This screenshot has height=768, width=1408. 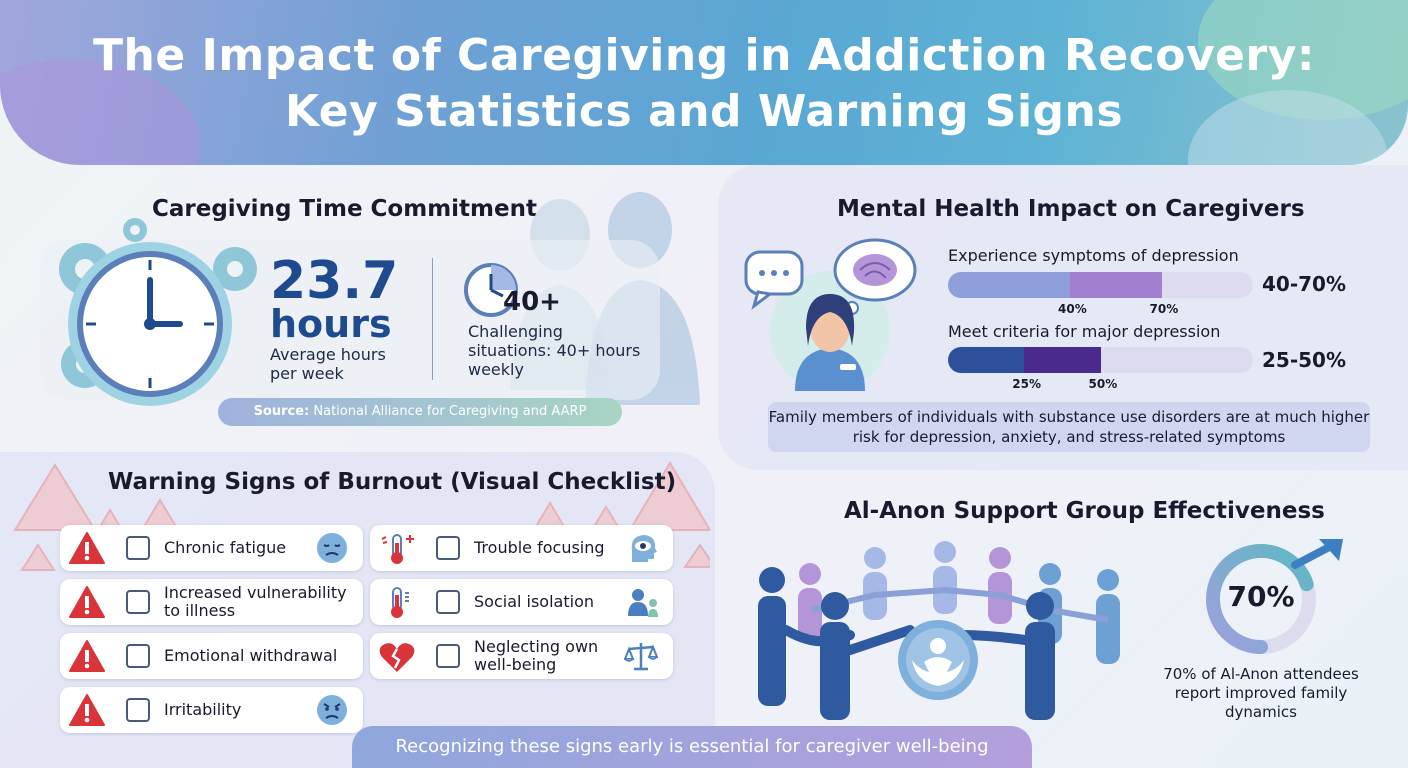 What do you see at coordinates (332, 548) in the screenshot?
I see `tired-face-icon` at bounding box center [332, 548].